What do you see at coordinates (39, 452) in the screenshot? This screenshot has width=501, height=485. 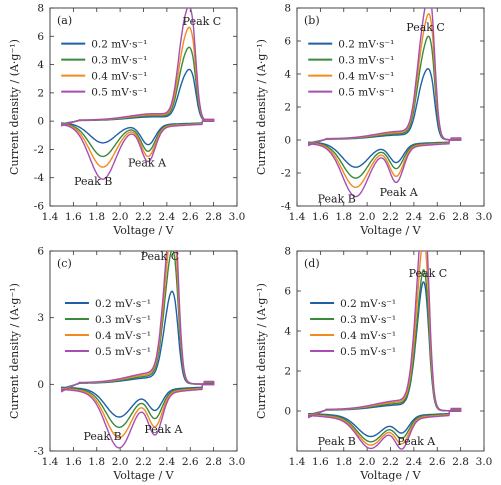 I see `y-tick-label: -3` at bounding box center [39, 452].